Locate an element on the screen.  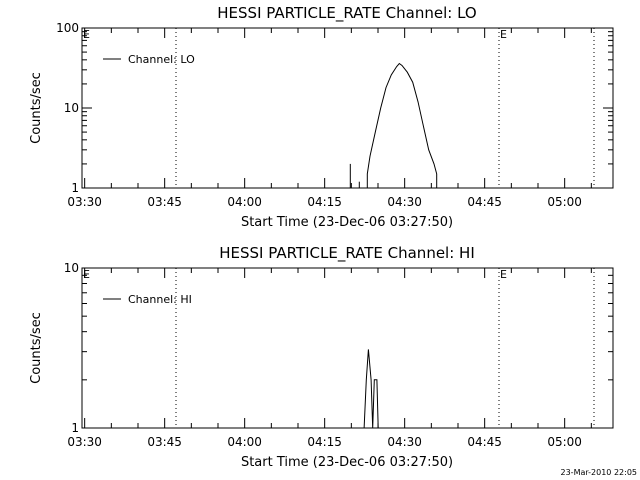
chart-title: HESSI PARTICLE_RATE Channel: LO is located at coordinates (346, 13).